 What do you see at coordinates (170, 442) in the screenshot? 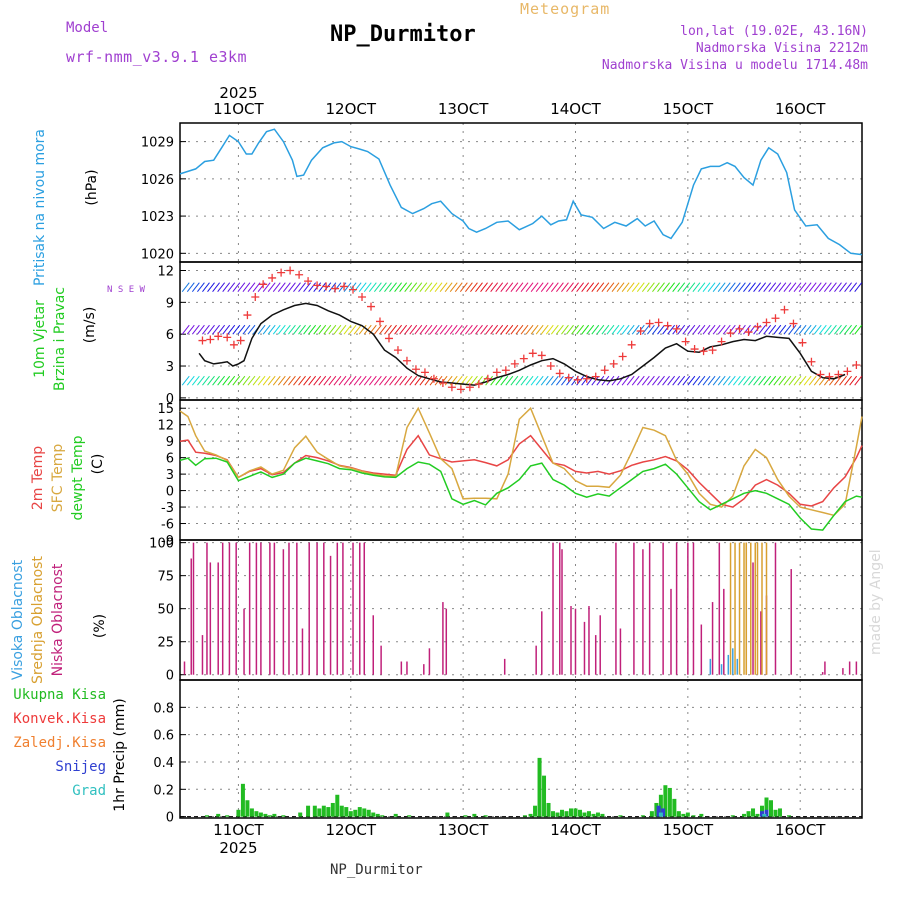
I see `ytick-label-temperature: 9` at bounding box center [170, 442].